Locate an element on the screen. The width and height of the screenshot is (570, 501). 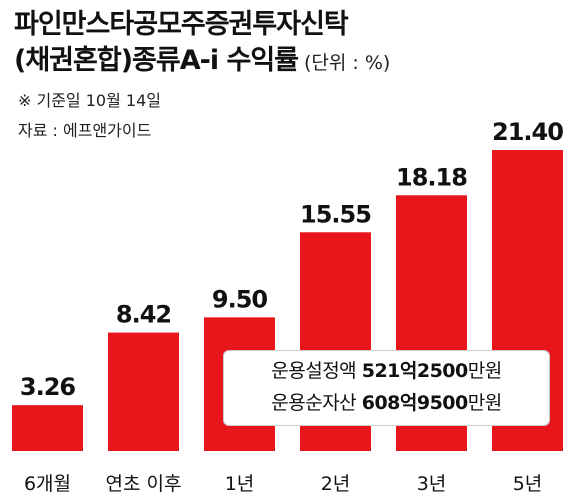
value-label-연초 이후: 8.42 is located at coordinates (143, 315).